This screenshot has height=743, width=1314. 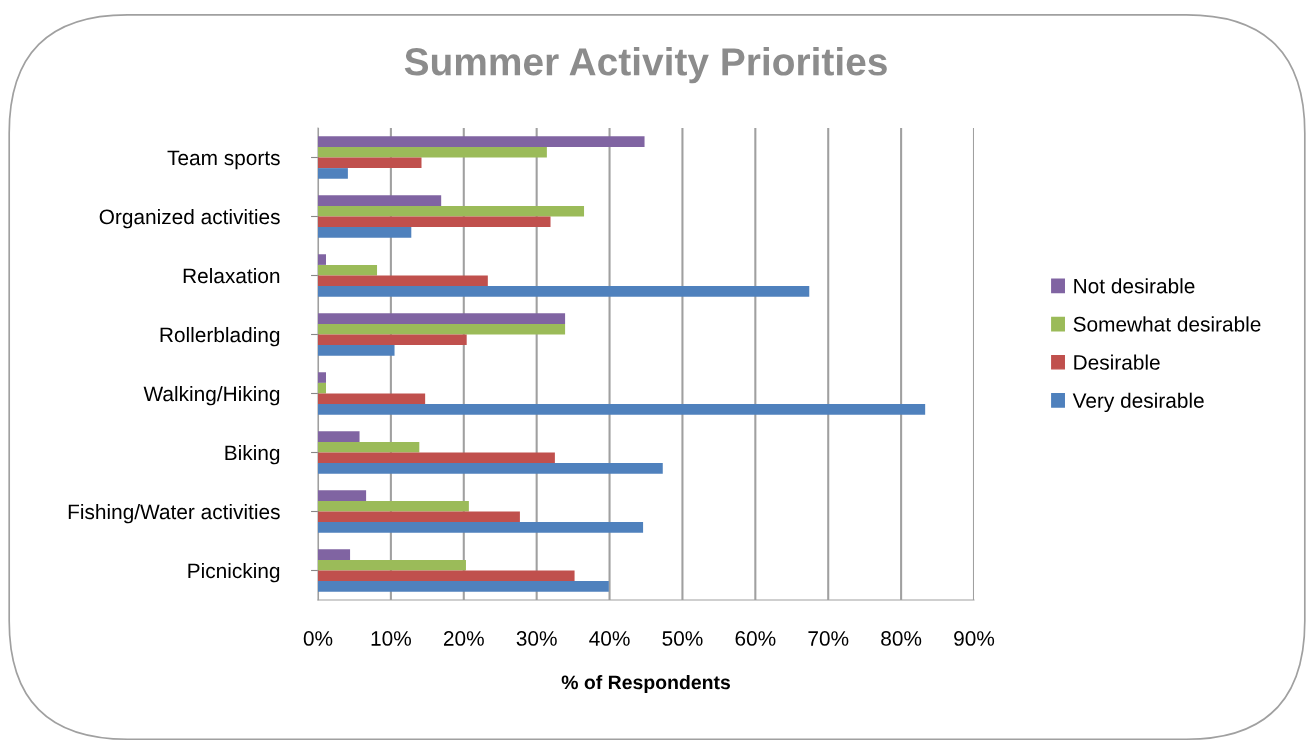 I want to click on x-tick-label: 50%, so click(x=682, y=638).